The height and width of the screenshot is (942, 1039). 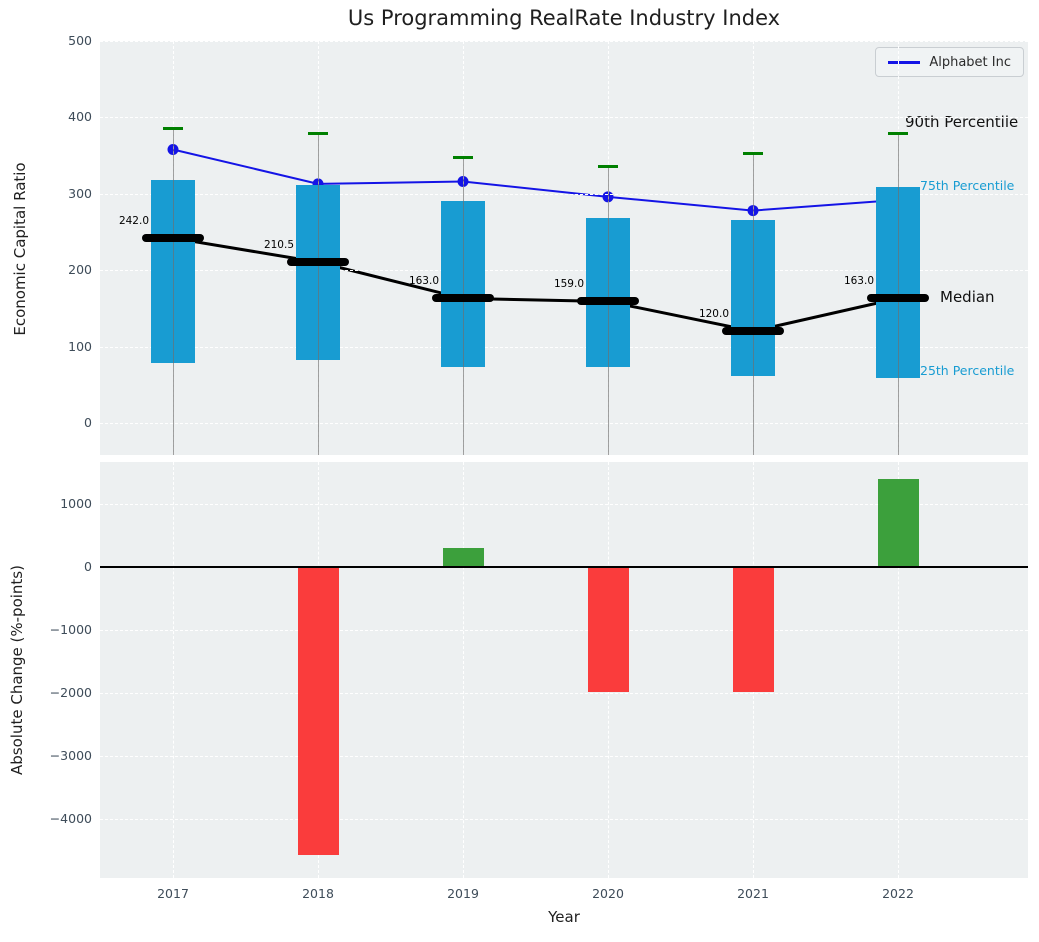 I want to click on median-value-label: 210.5, so click(x=278, y=245).